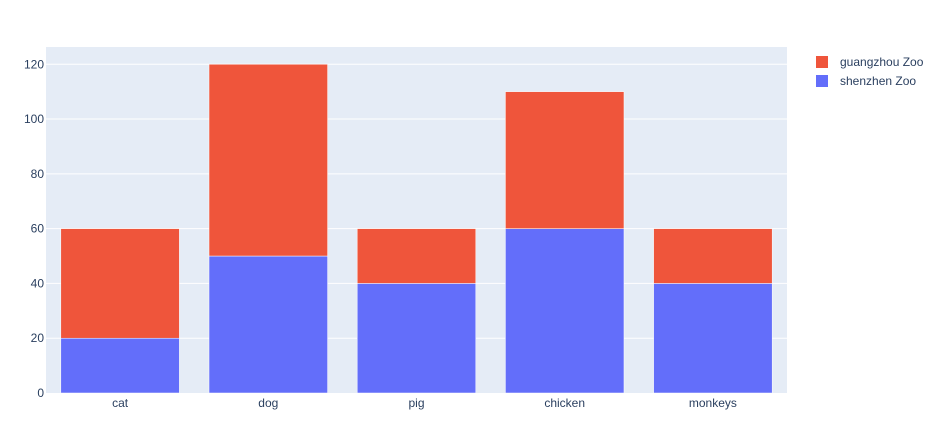 The image size is (952, 436). Describe the element at coordinates (713, 256) in the screenshot. I see `bar-guangzhou-zoo-monkeys` at that location.